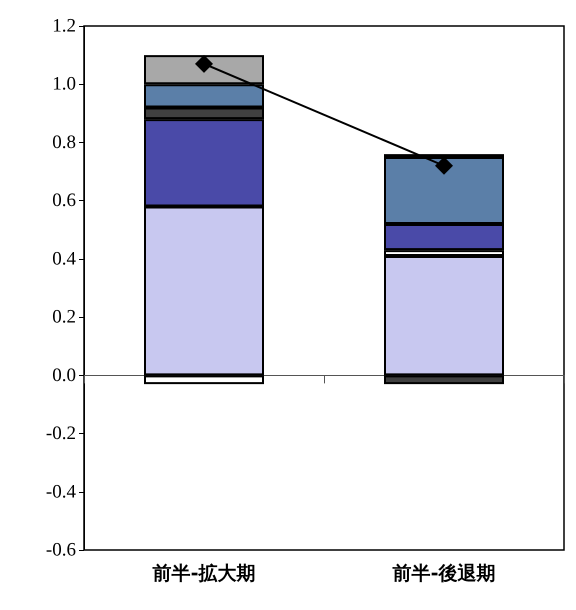  I want to click on y-tick-label: 0.2, so click(64, 317).